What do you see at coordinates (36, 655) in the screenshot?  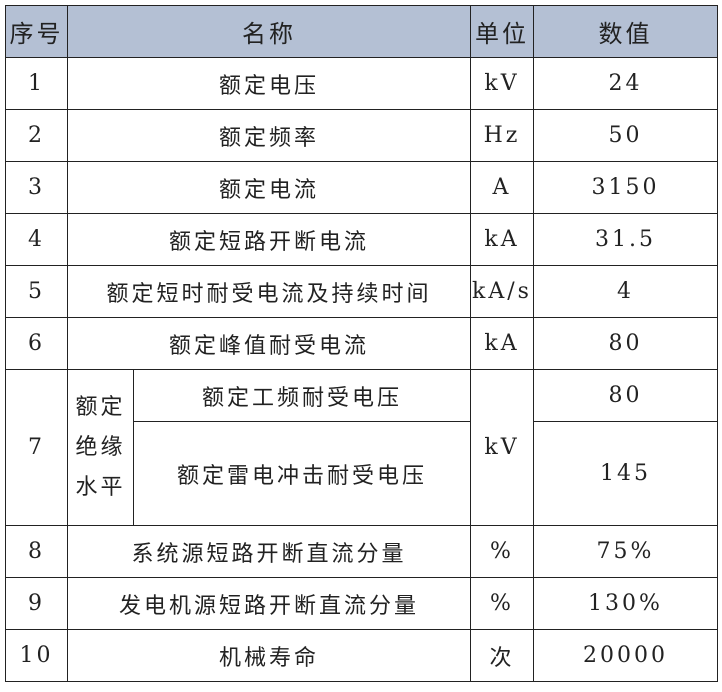 I see `cell-no: 10` at bounding box center [36, 655].